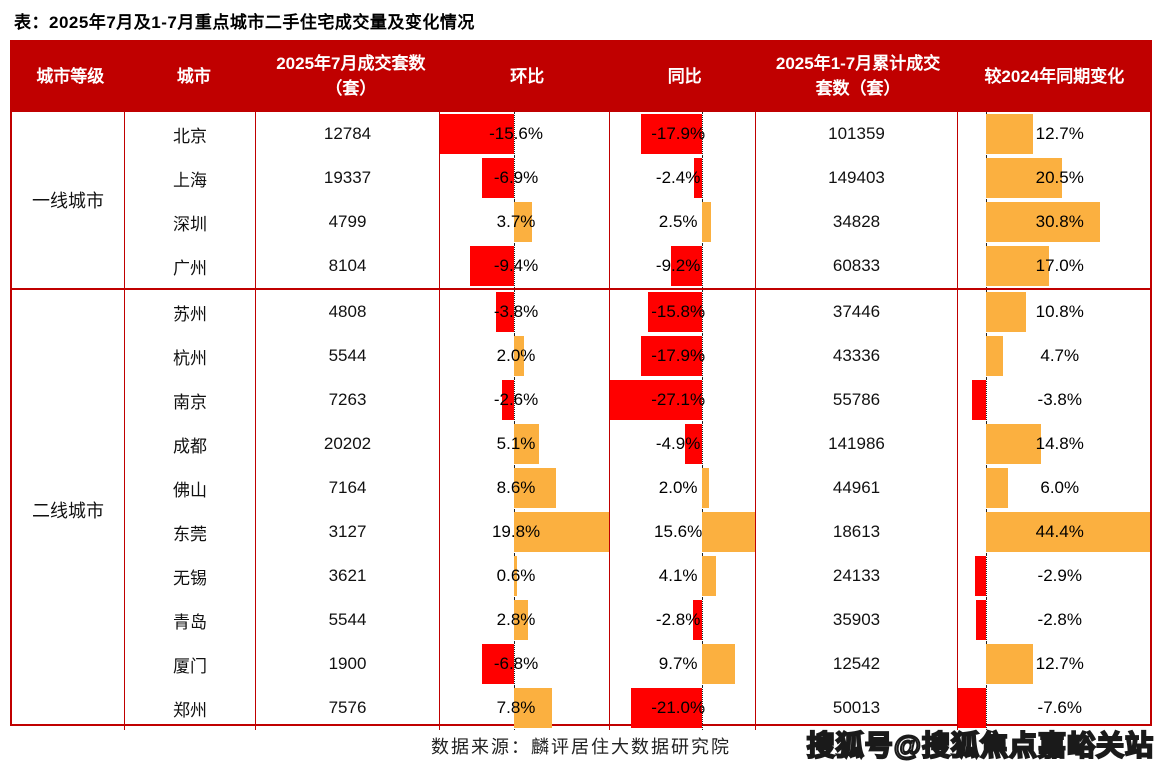  What do you see at coordinates (637, 312) in the screenshot?
I see `table-row: 苏州 4808 -3.8% -15.8% 37446 10.8%` at bounding box center [637, 312].